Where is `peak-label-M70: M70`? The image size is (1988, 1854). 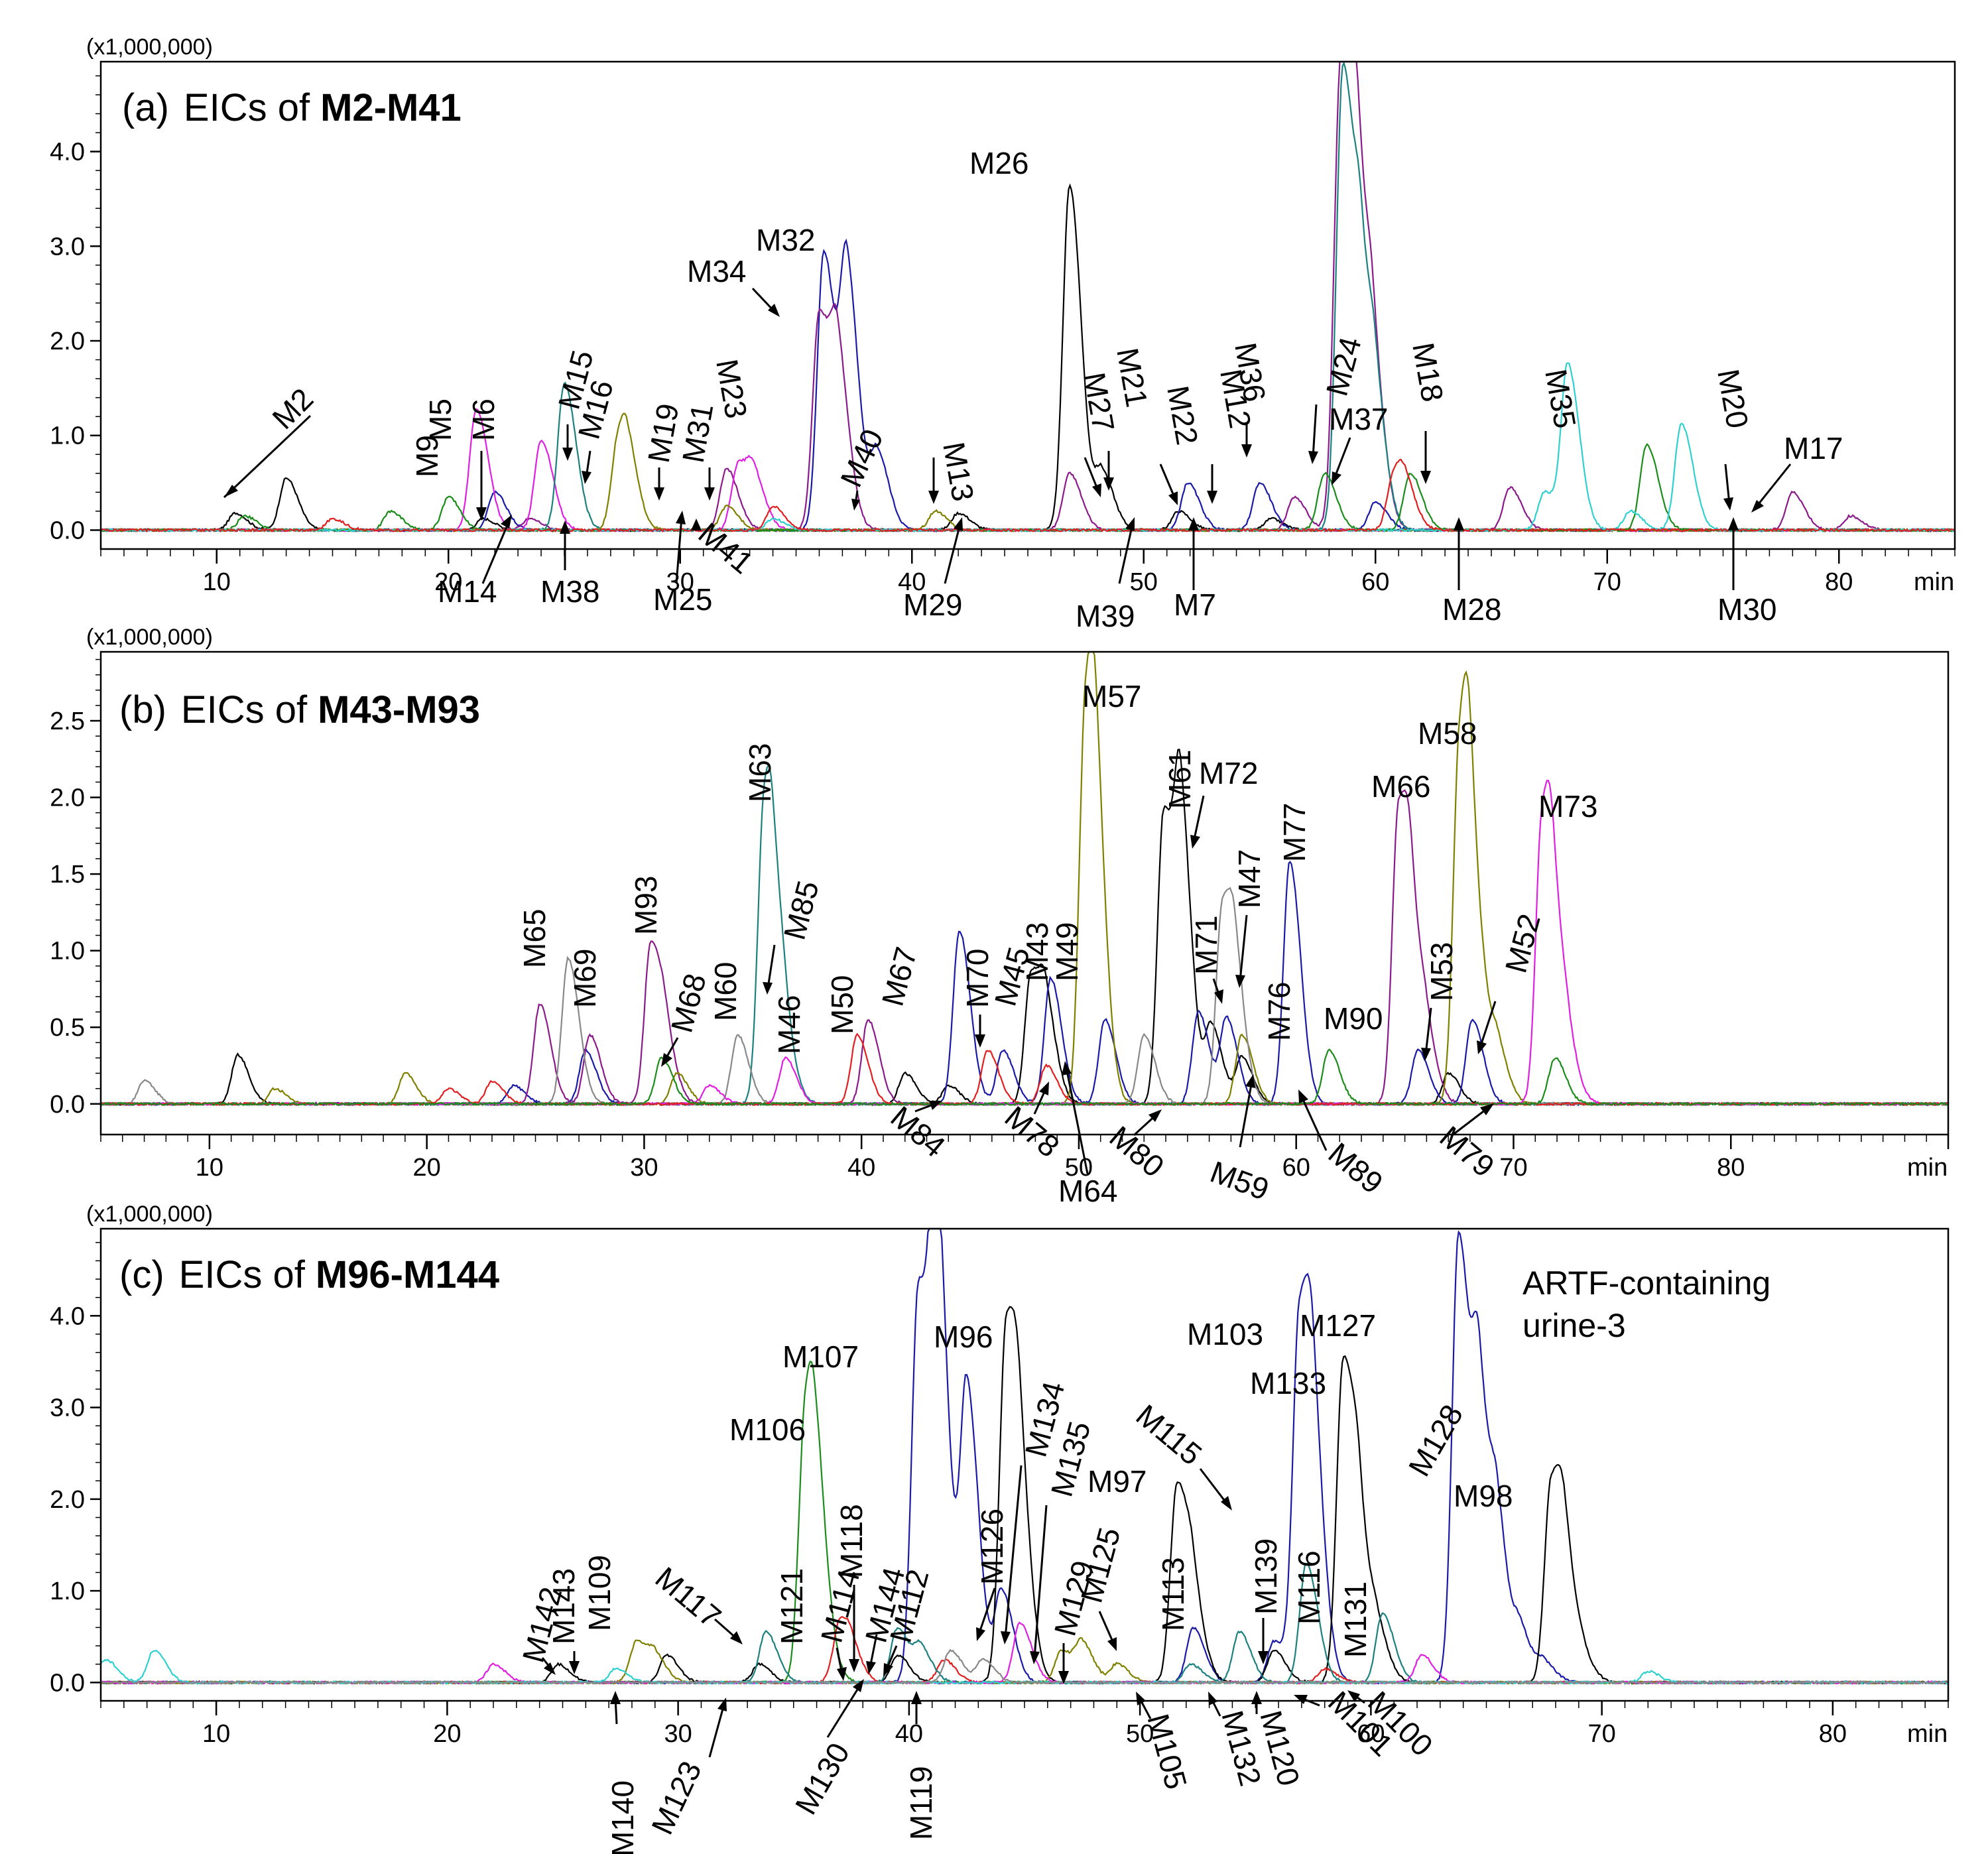
peak-label-M70: M70 is located at coordinates (977, 978).